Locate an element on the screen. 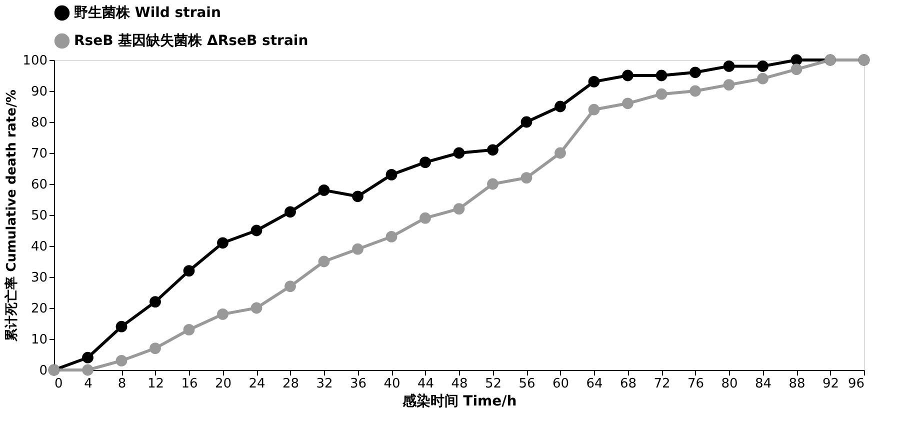 Image resolution: width=920 pixels, height=431 pixels. x-axis-title: 感染时间 Time/h is located at coordinates (459, 401).